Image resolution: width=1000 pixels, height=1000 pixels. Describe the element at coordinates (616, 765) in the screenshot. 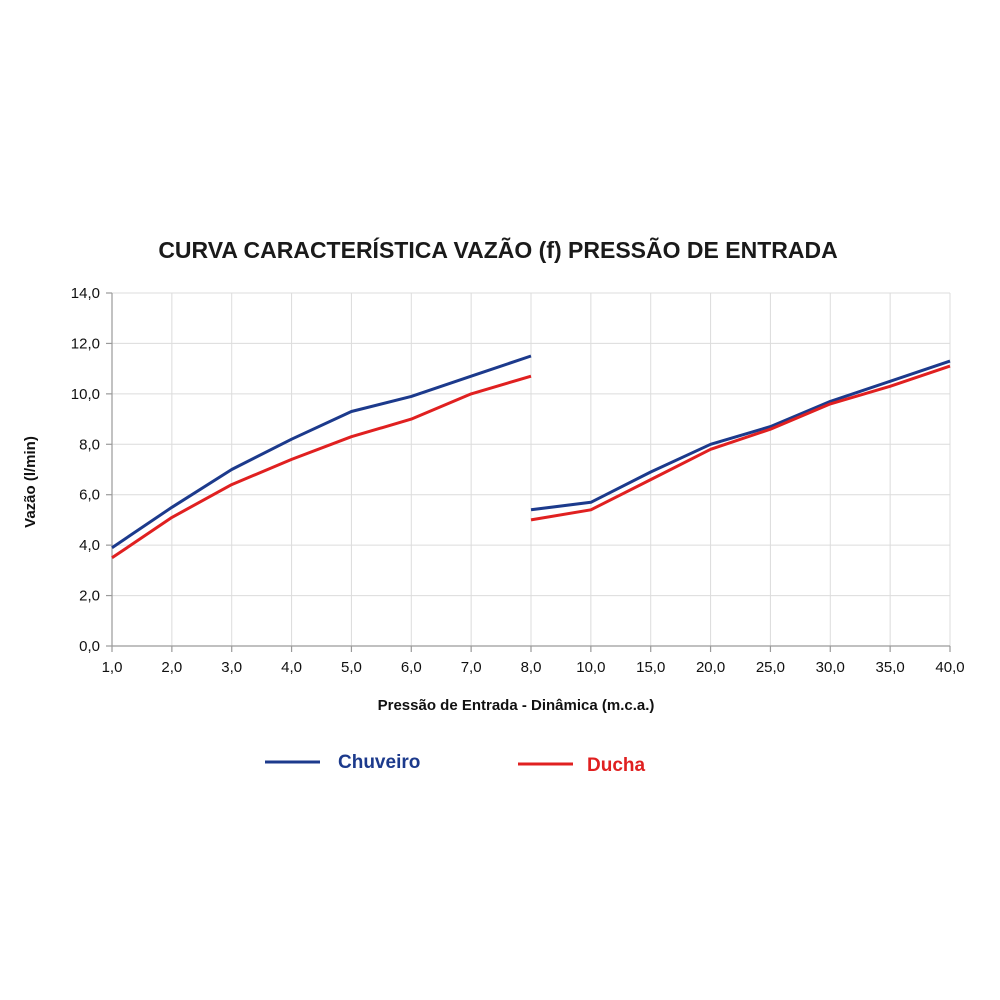

I see `legend-label-ducha: Ducha` at that location.